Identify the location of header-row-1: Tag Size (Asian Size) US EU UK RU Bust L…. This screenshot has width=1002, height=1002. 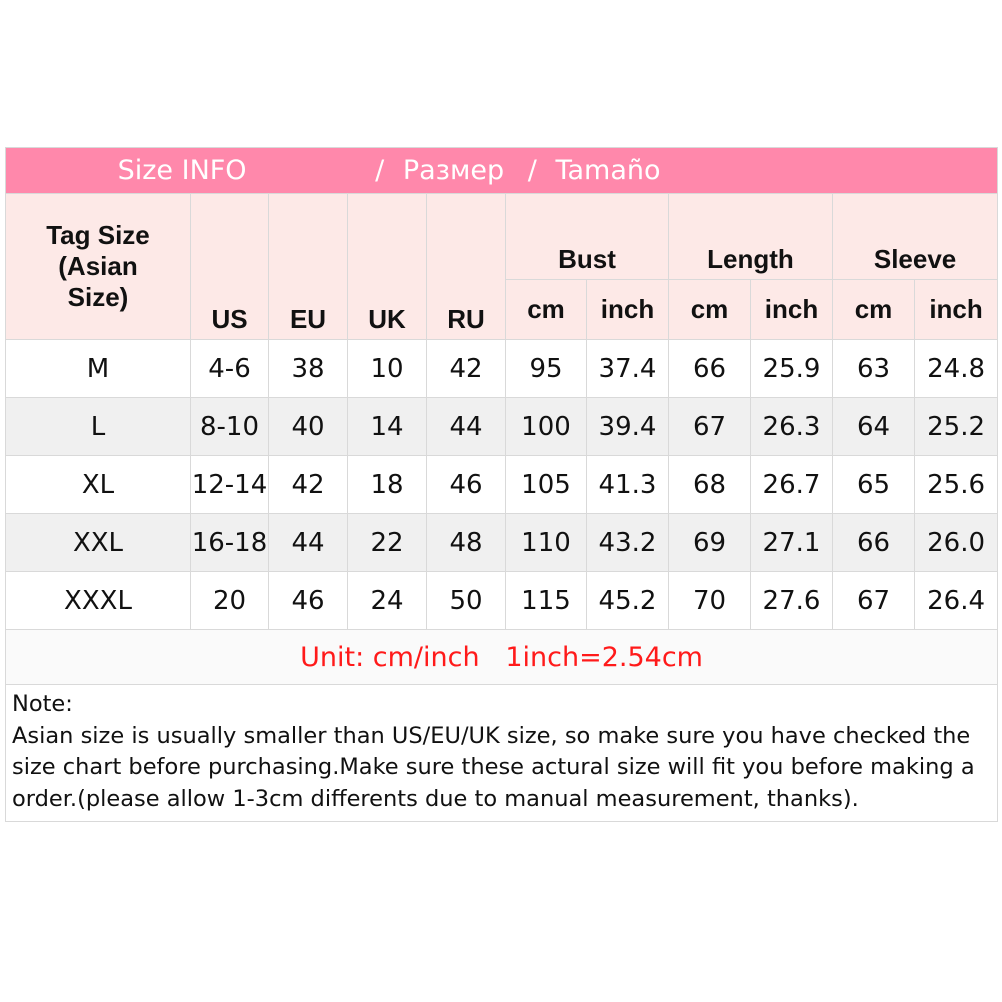
(502, 266).